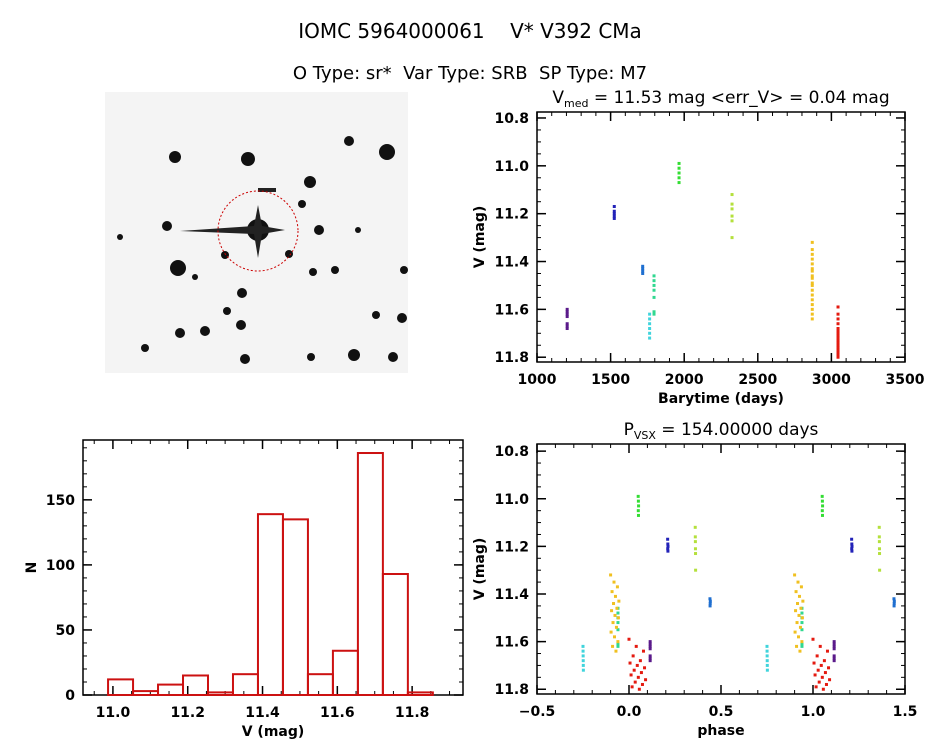 The width and height of the screenshot is (944, 747). What do you see at coordinates (60, 566) in the screenshot?
I see `y-tick-label: 100` at bounding box center [60, 566].